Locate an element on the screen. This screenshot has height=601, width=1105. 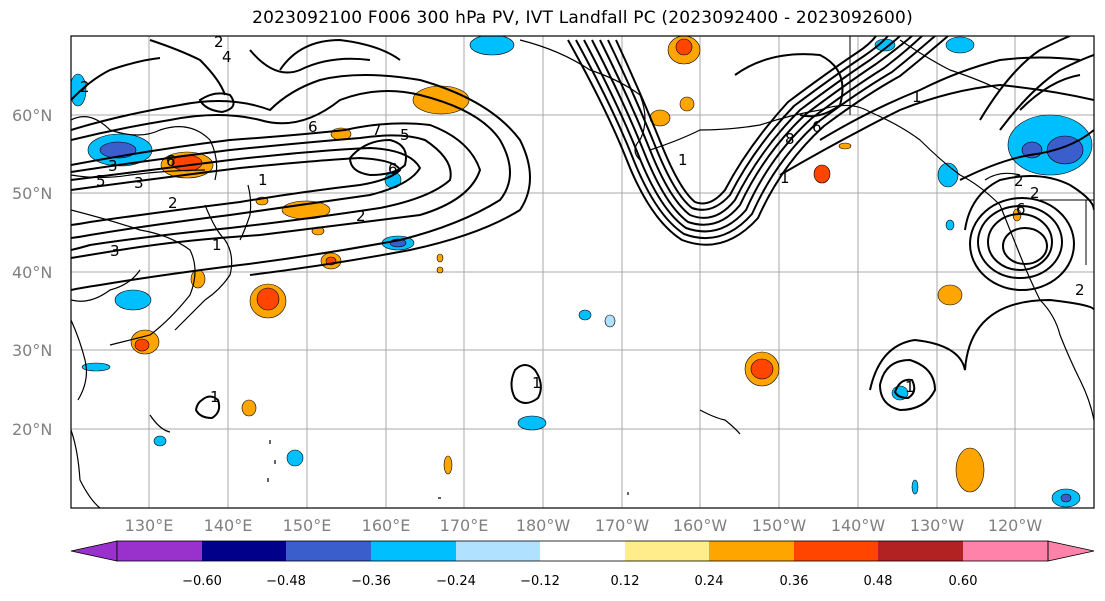
lat-label: 30°N is located at coordinates (32, 350).